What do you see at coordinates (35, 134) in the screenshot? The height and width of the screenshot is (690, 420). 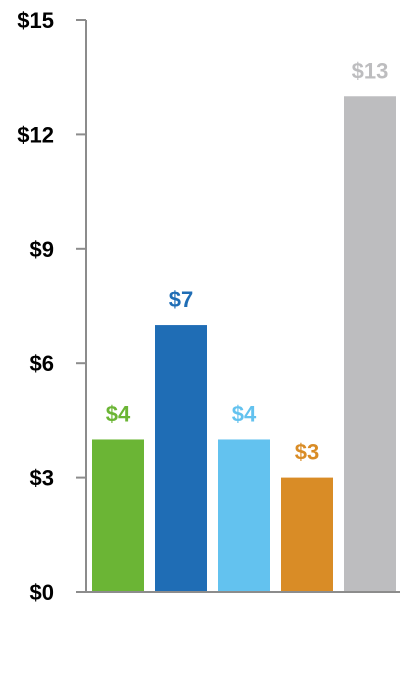 I see `y-tick-label: $12` at bounding box center [35, 134].